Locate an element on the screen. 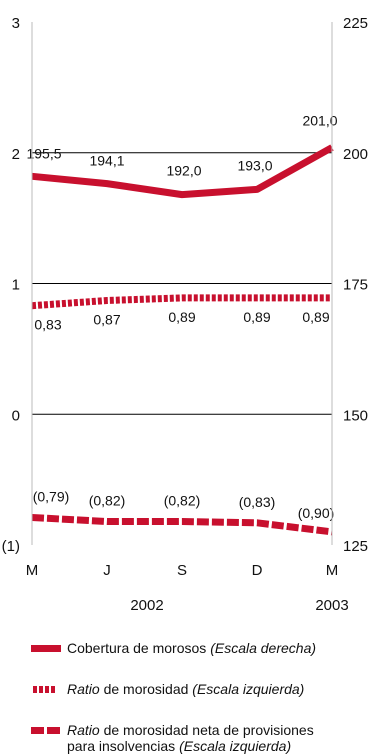 This screenshot has height=755, width=371. series-line-solid is located at coordinates (182, 171).